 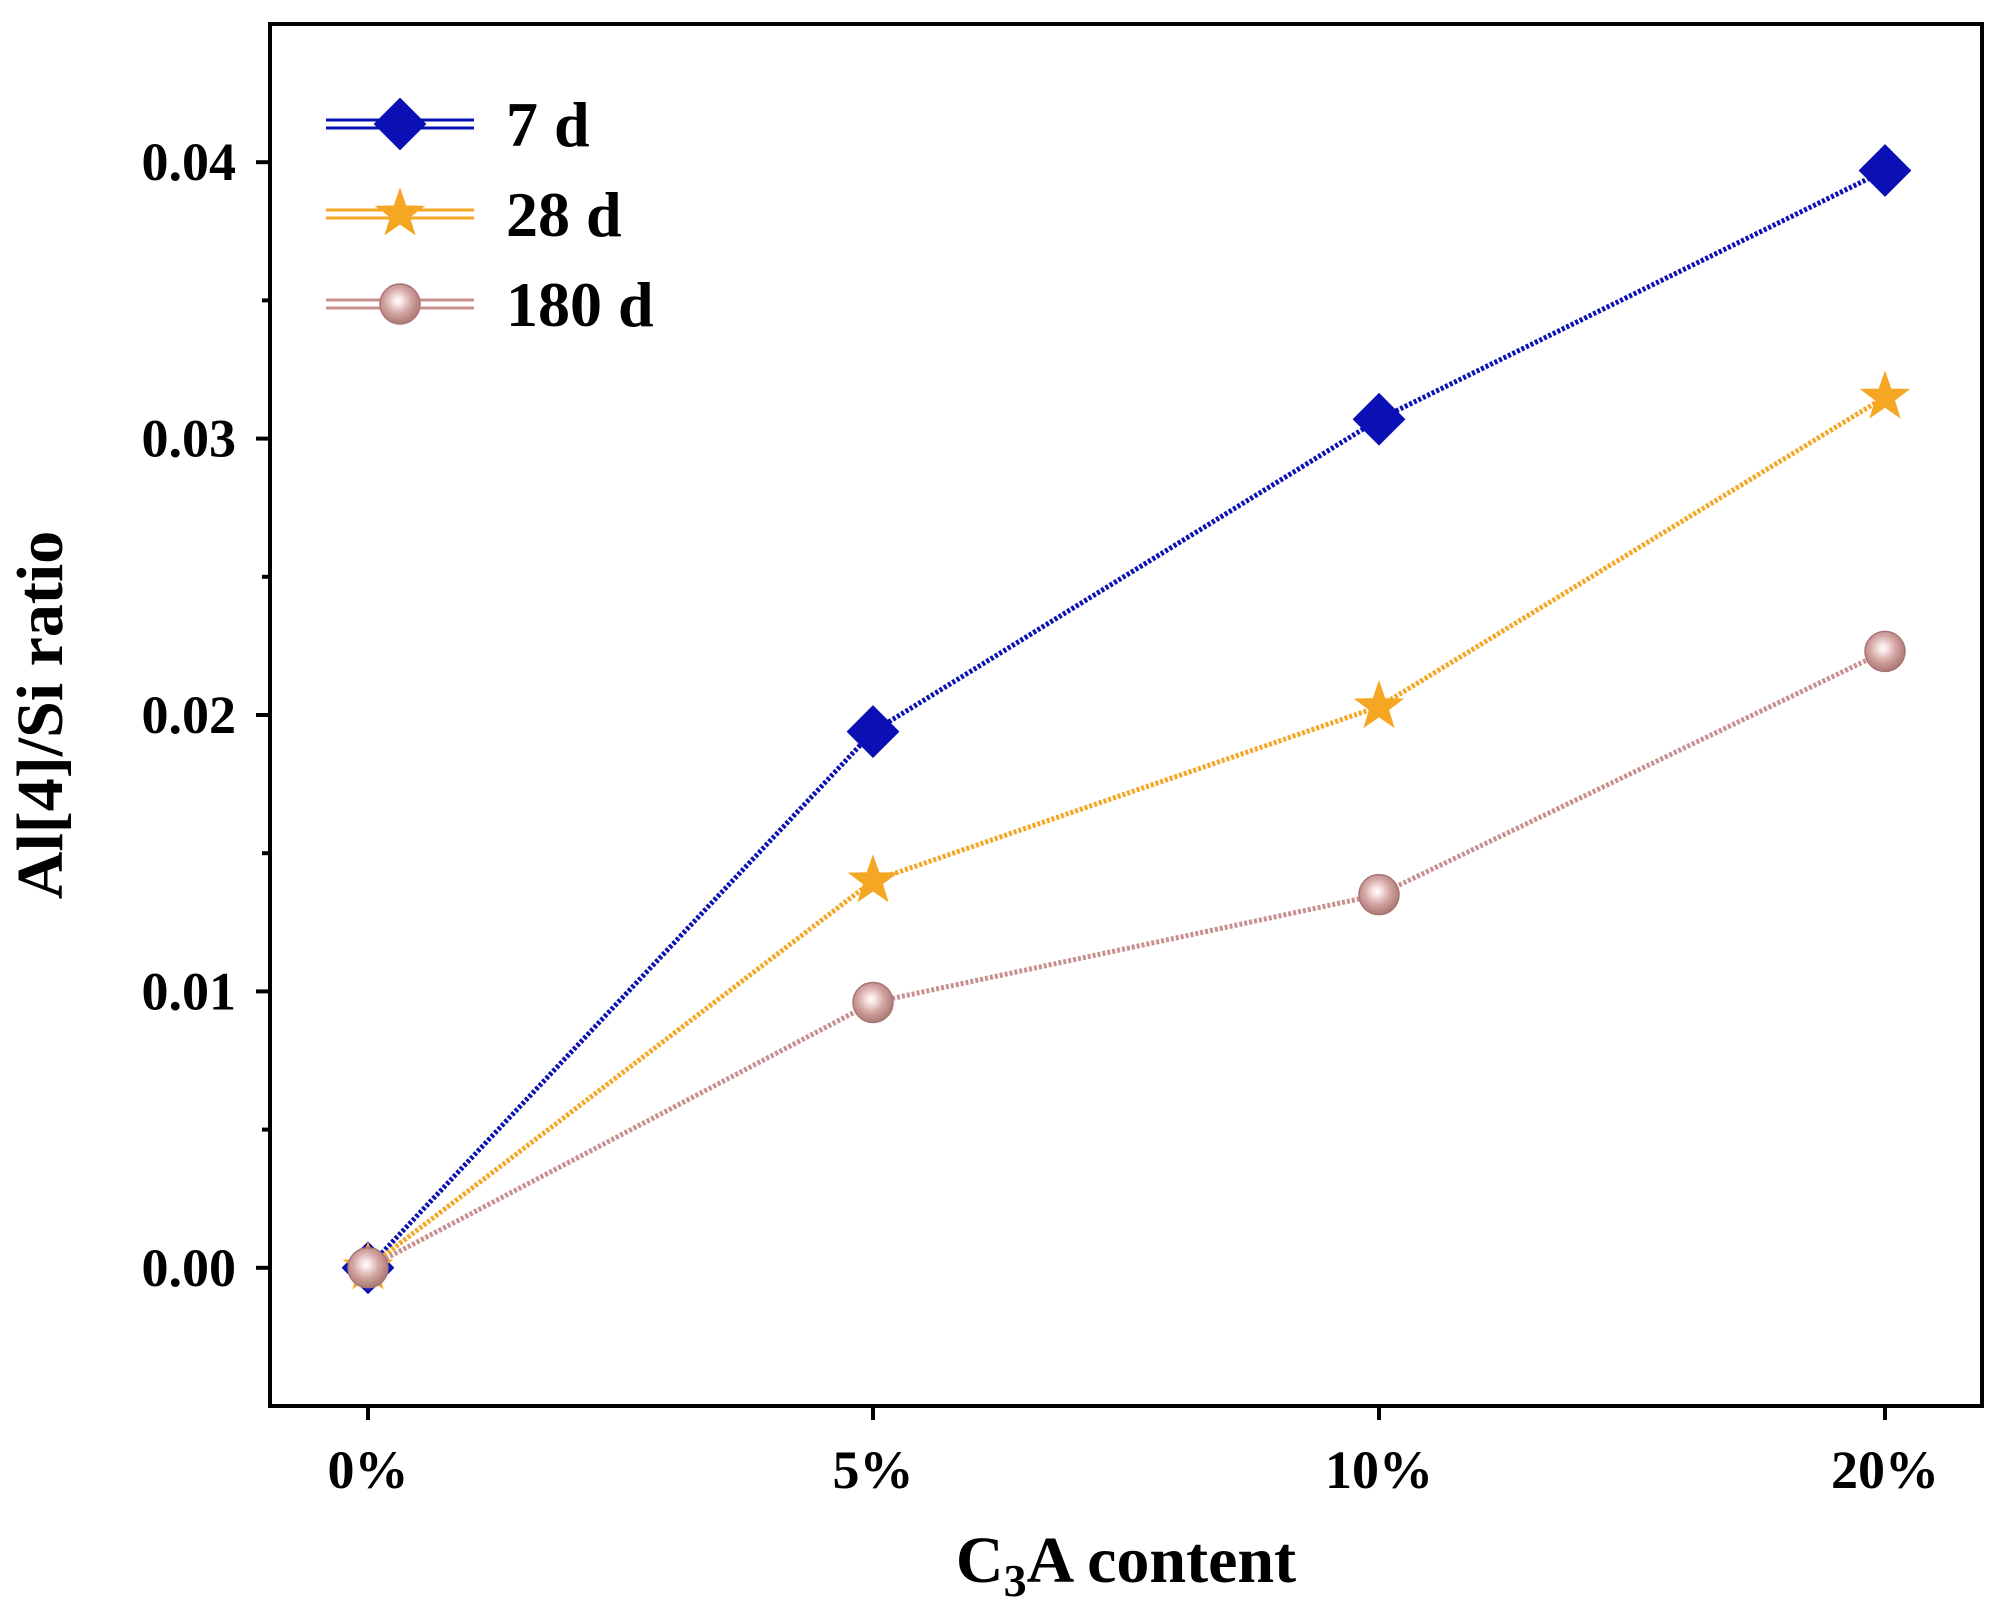 I want to click on y-tick-label: 0.02, so click(x=189, y=715).